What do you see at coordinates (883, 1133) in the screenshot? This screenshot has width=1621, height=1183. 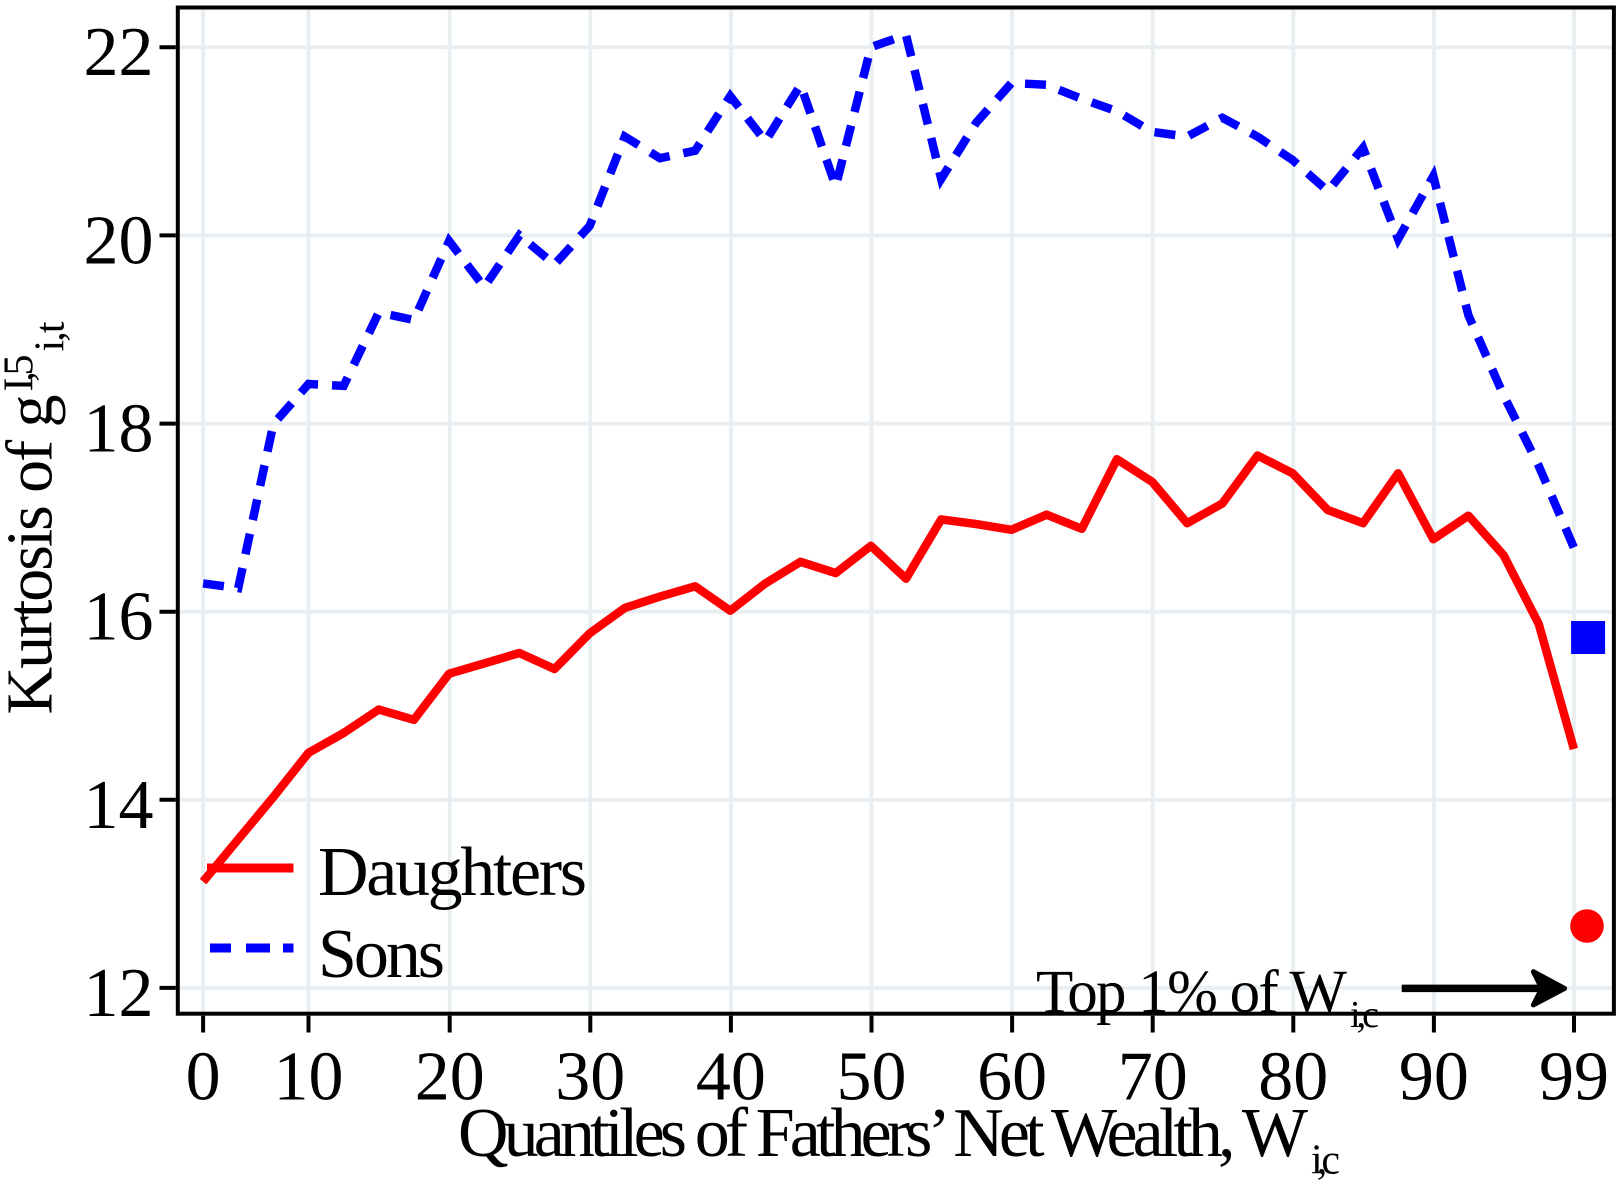 I see `svg-text:Quantiles of Fathers’ Net Weal: Quantiles of Fathers’ Net Wealth, W` at bounding box center [883, 1133].